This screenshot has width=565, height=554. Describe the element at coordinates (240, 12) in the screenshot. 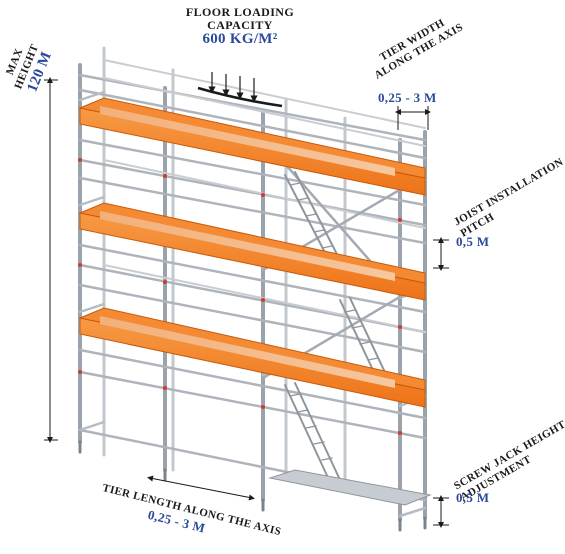

I see `floor-loading-title-line1: FLOOR LOADING` at that location.